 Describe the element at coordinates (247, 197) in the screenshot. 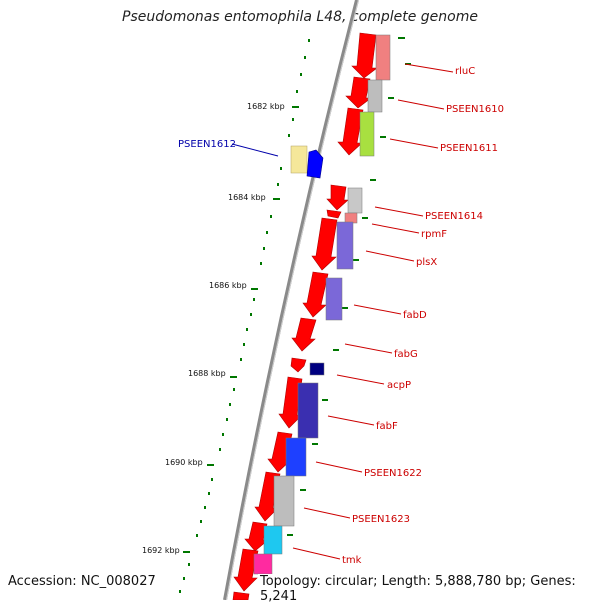

I see `kbp-label: 1684 kbp` at that location.